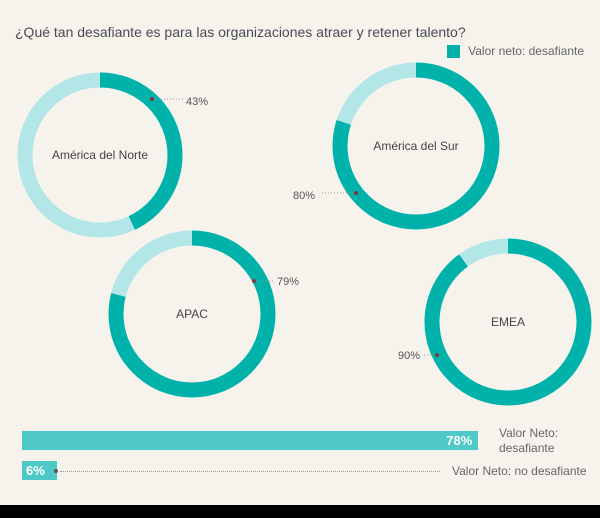  I want to click on leader-line, so click(250, 471).